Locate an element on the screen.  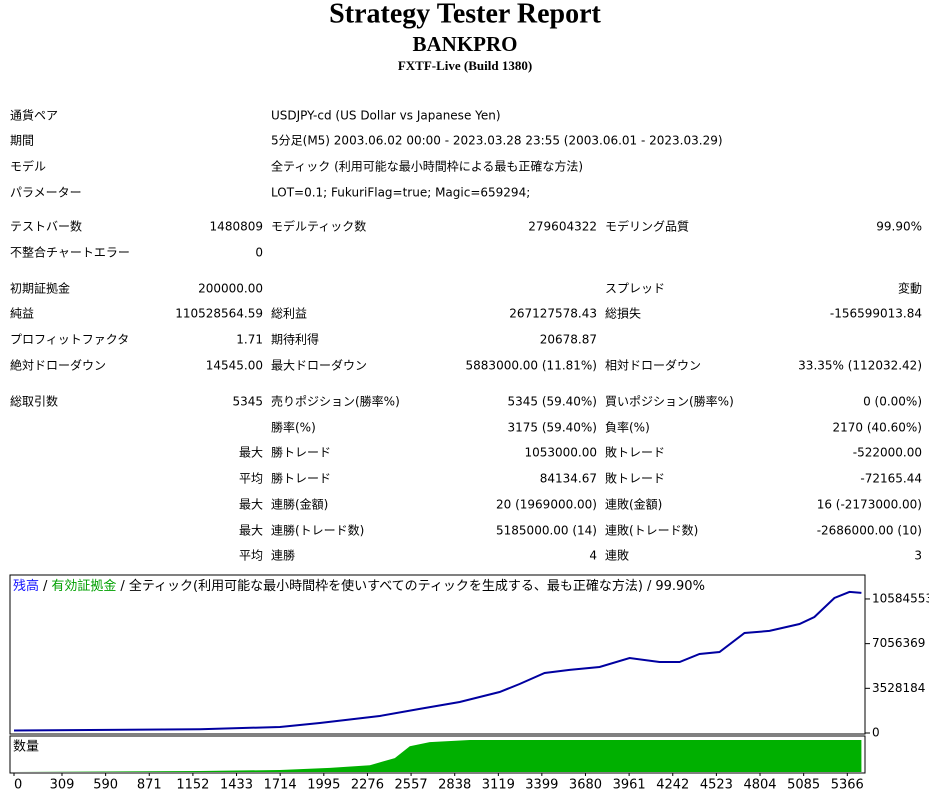
stat-label: 敗トレード is located at coordinates (635, 478).